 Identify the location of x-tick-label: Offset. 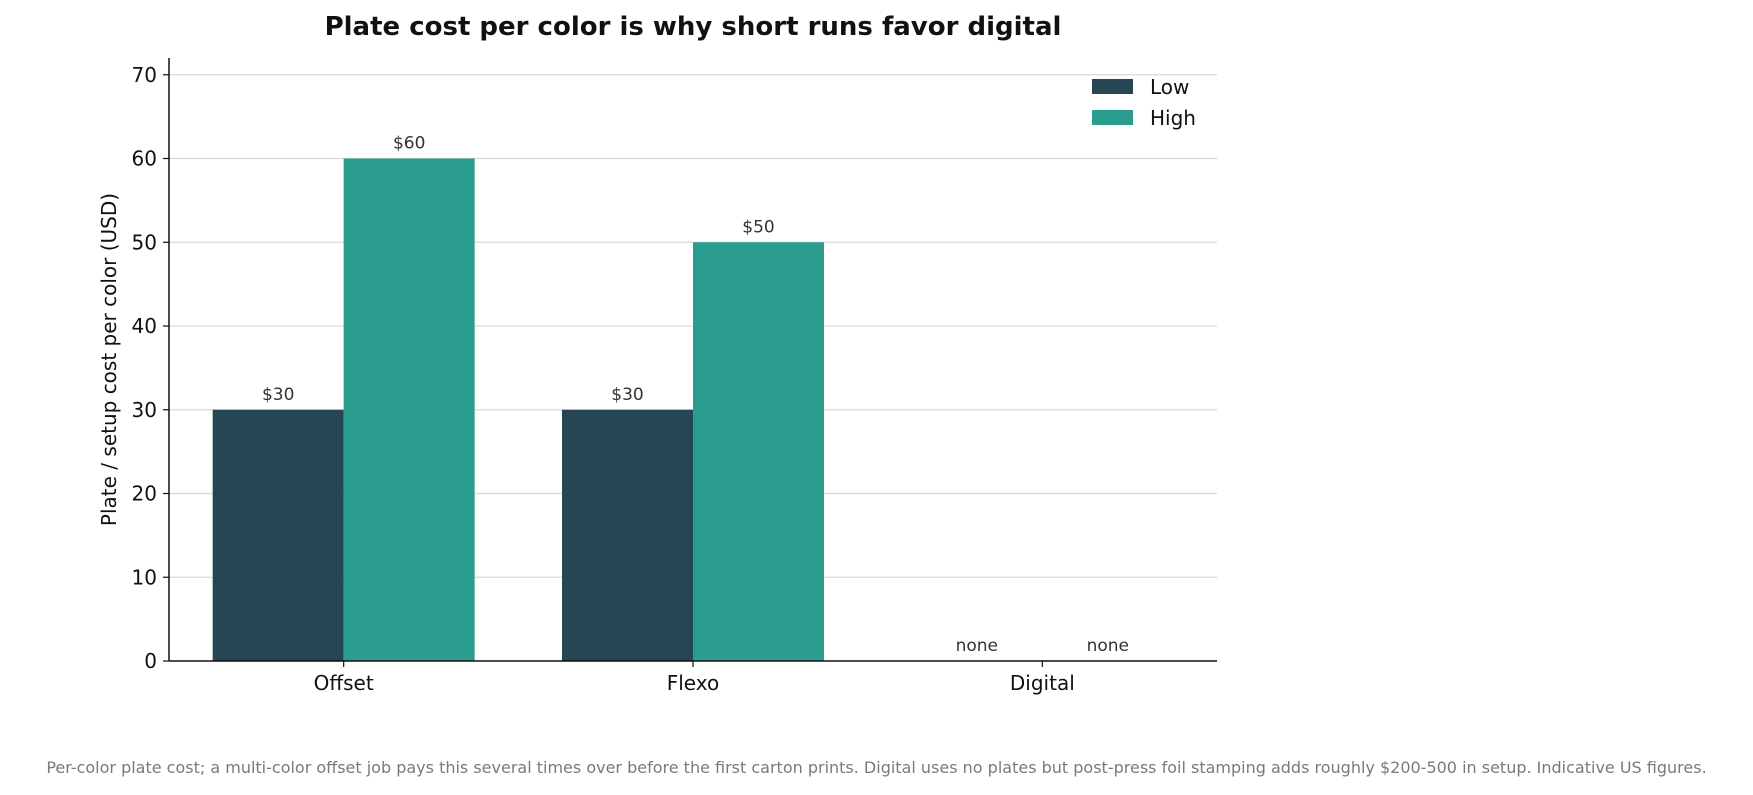
(344, 683).